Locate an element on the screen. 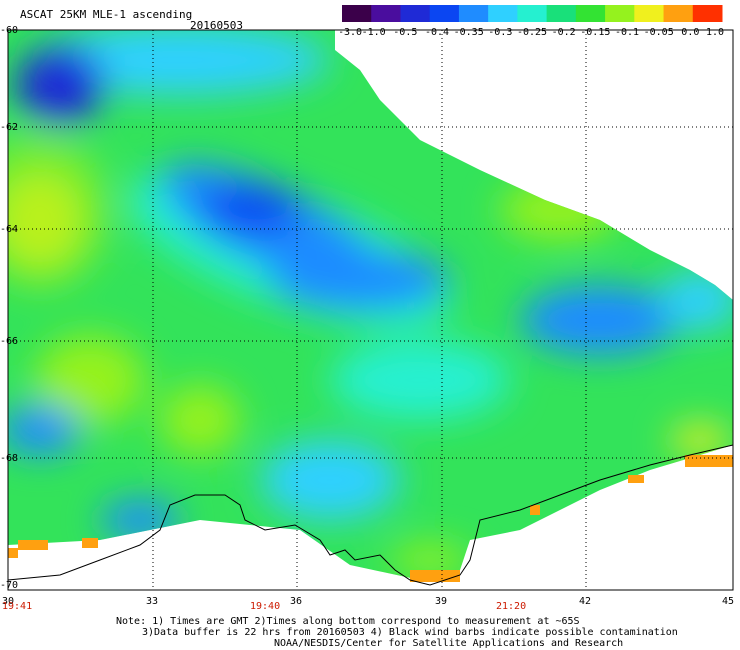  chart-title: ASCAT 25KM MLE-1 ascending is located at coordinates (106, 14).